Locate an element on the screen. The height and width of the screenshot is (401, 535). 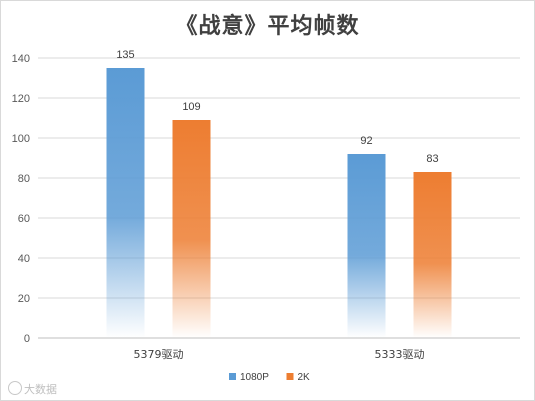
watermark-text: 大数据 is located at coordinates (40, 389).